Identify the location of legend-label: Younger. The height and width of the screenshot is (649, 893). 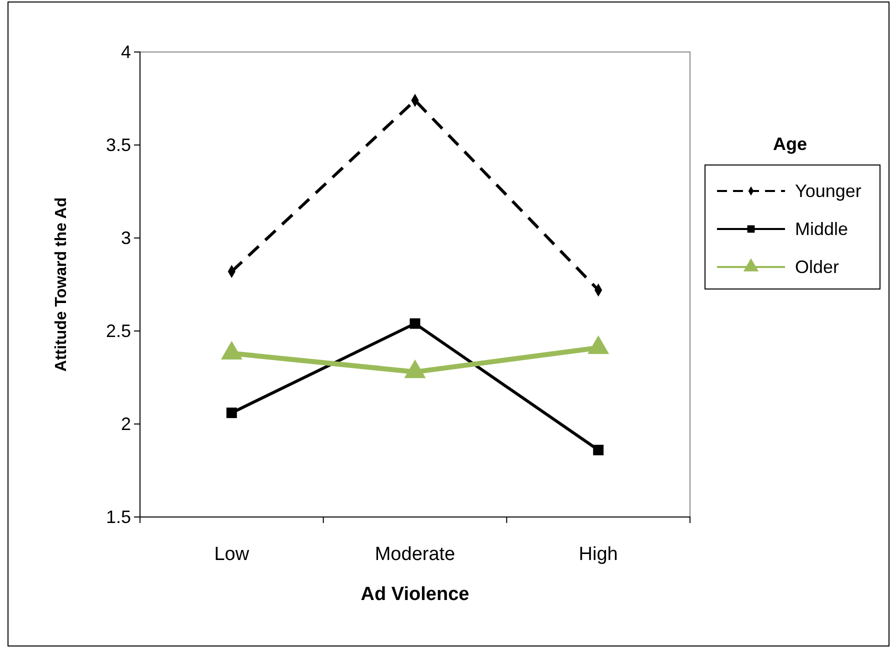
(828, 191).